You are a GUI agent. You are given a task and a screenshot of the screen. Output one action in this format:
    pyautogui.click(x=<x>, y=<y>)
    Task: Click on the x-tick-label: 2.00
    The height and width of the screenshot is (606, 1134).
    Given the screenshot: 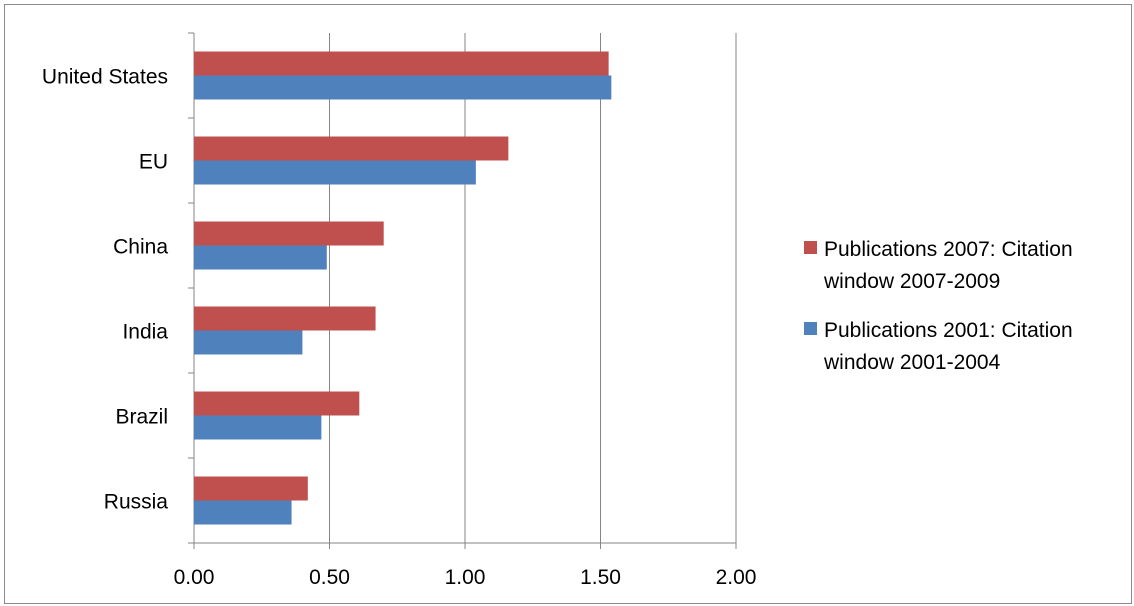 What is the action you would take?
    pyautogui.click(x=736, y=577)
    